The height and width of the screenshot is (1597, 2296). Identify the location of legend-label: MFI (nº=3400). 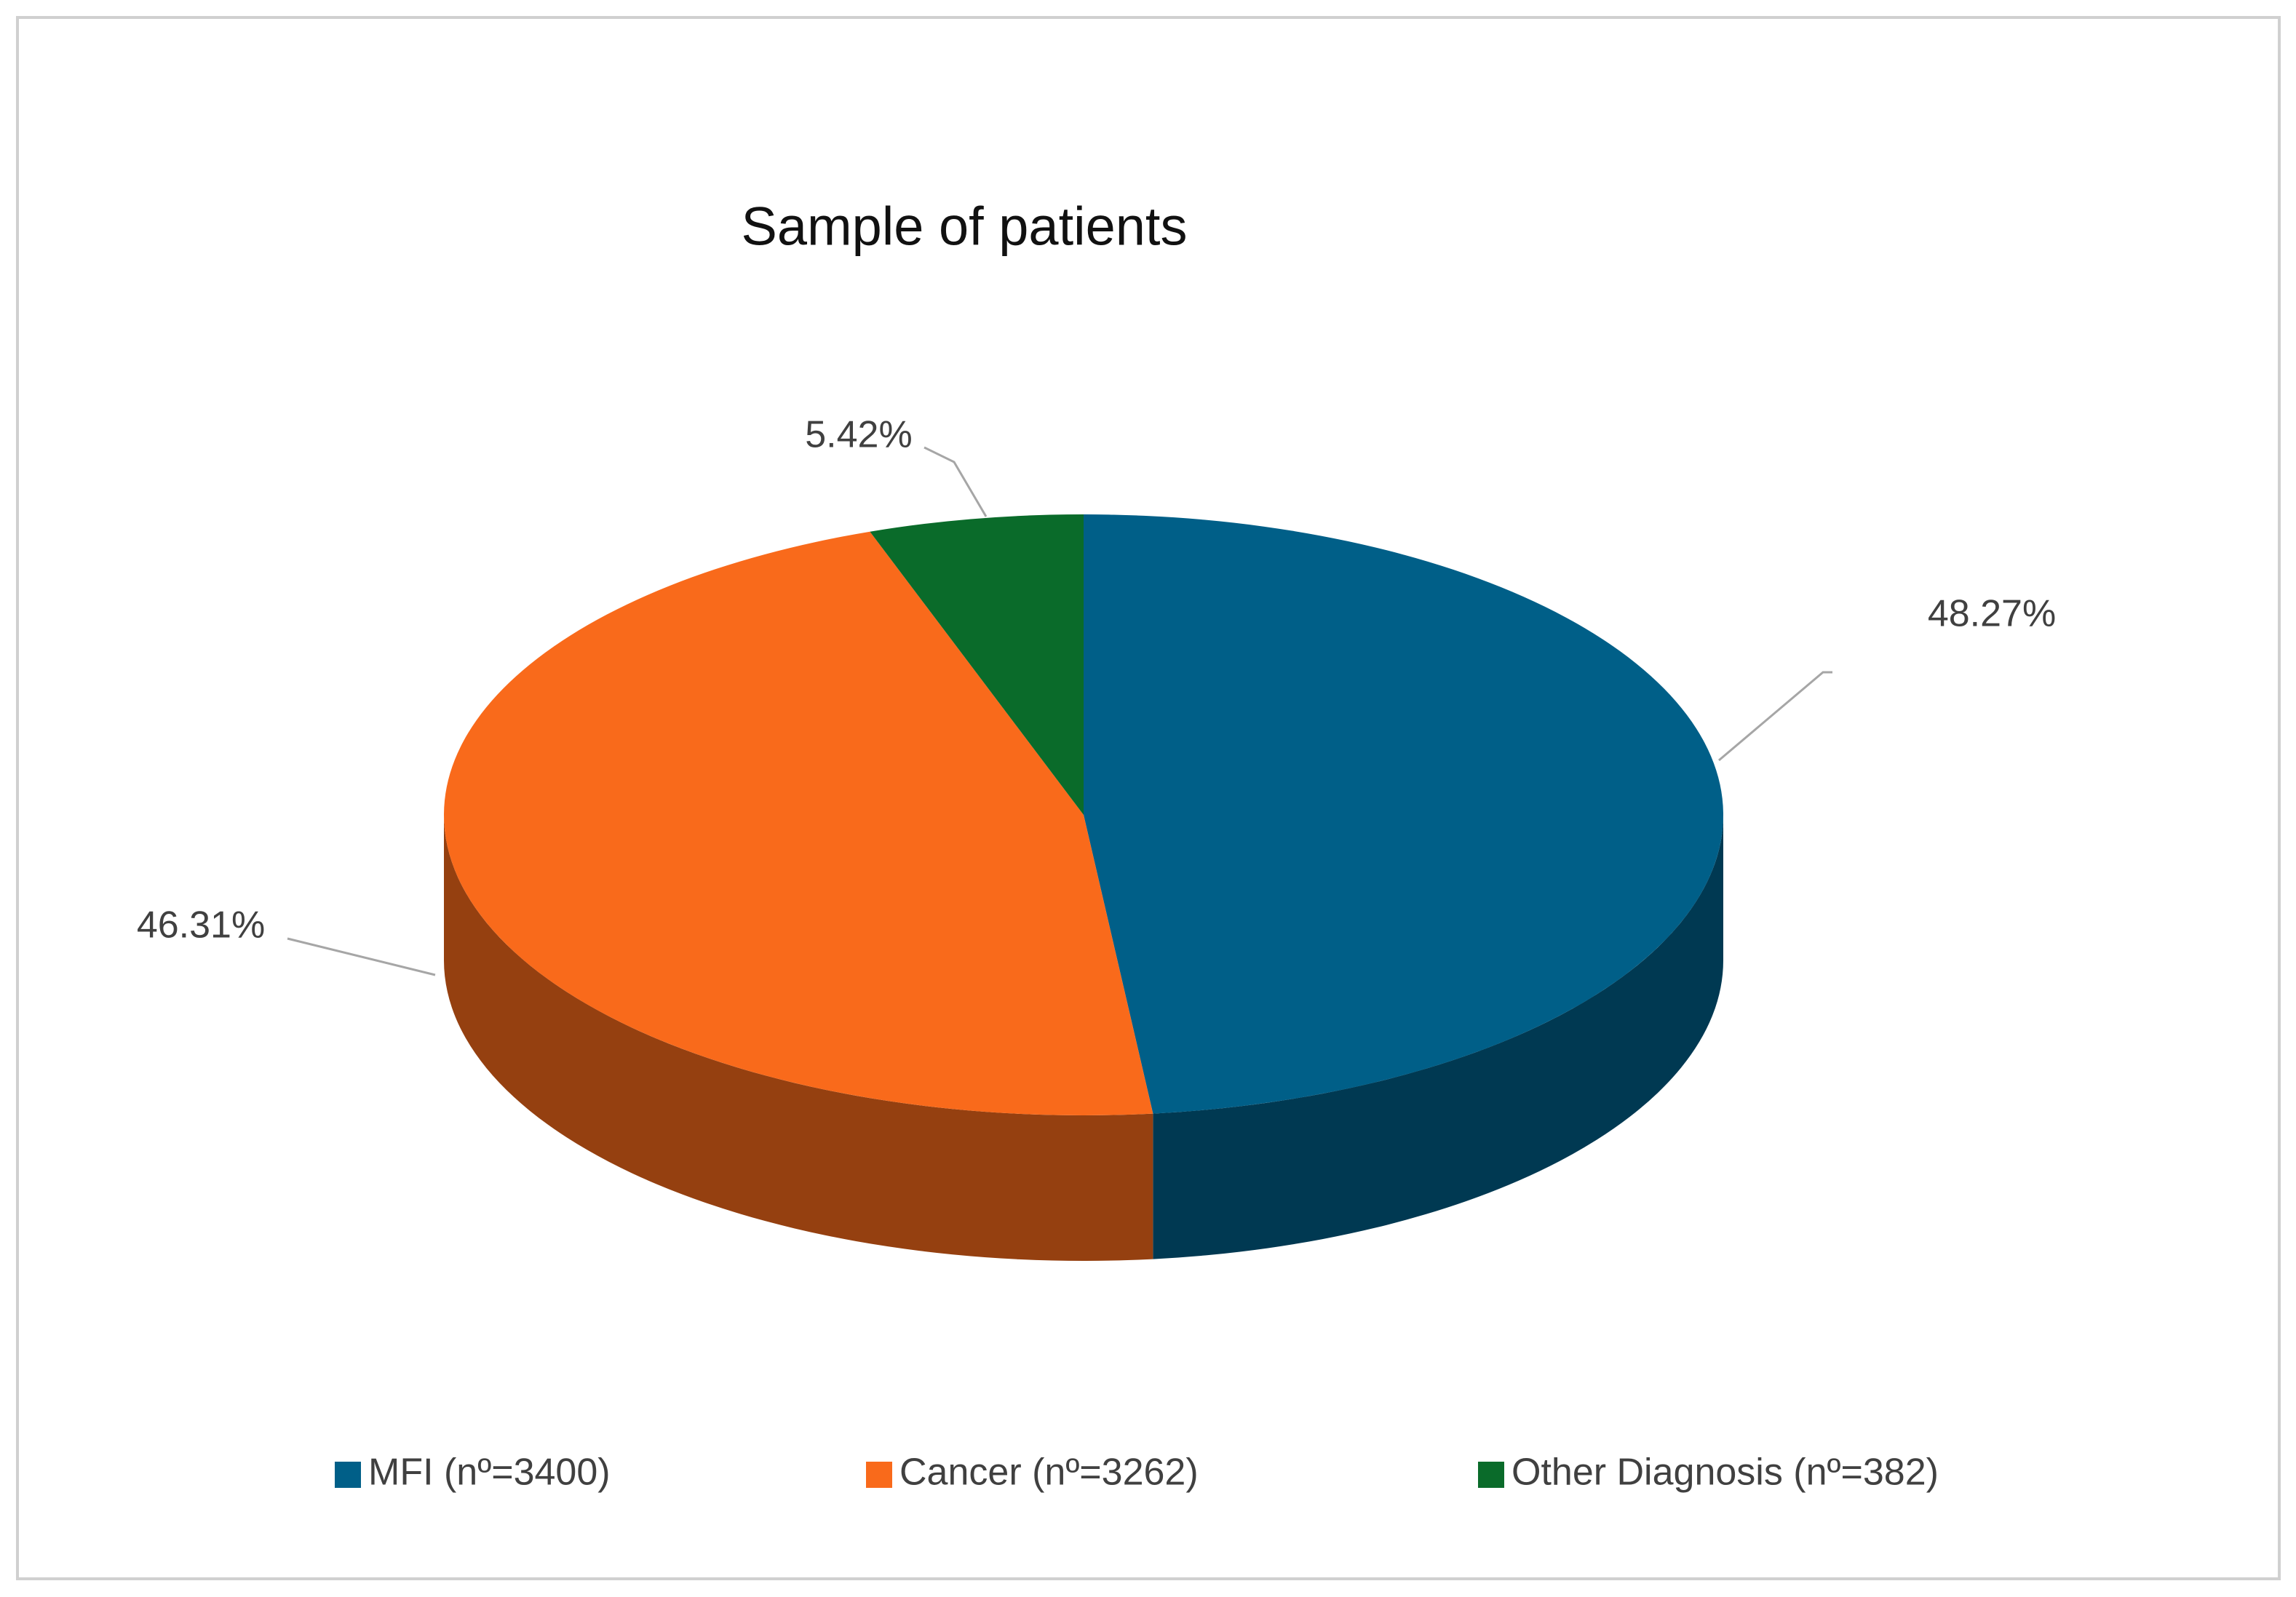
(489, 1472).